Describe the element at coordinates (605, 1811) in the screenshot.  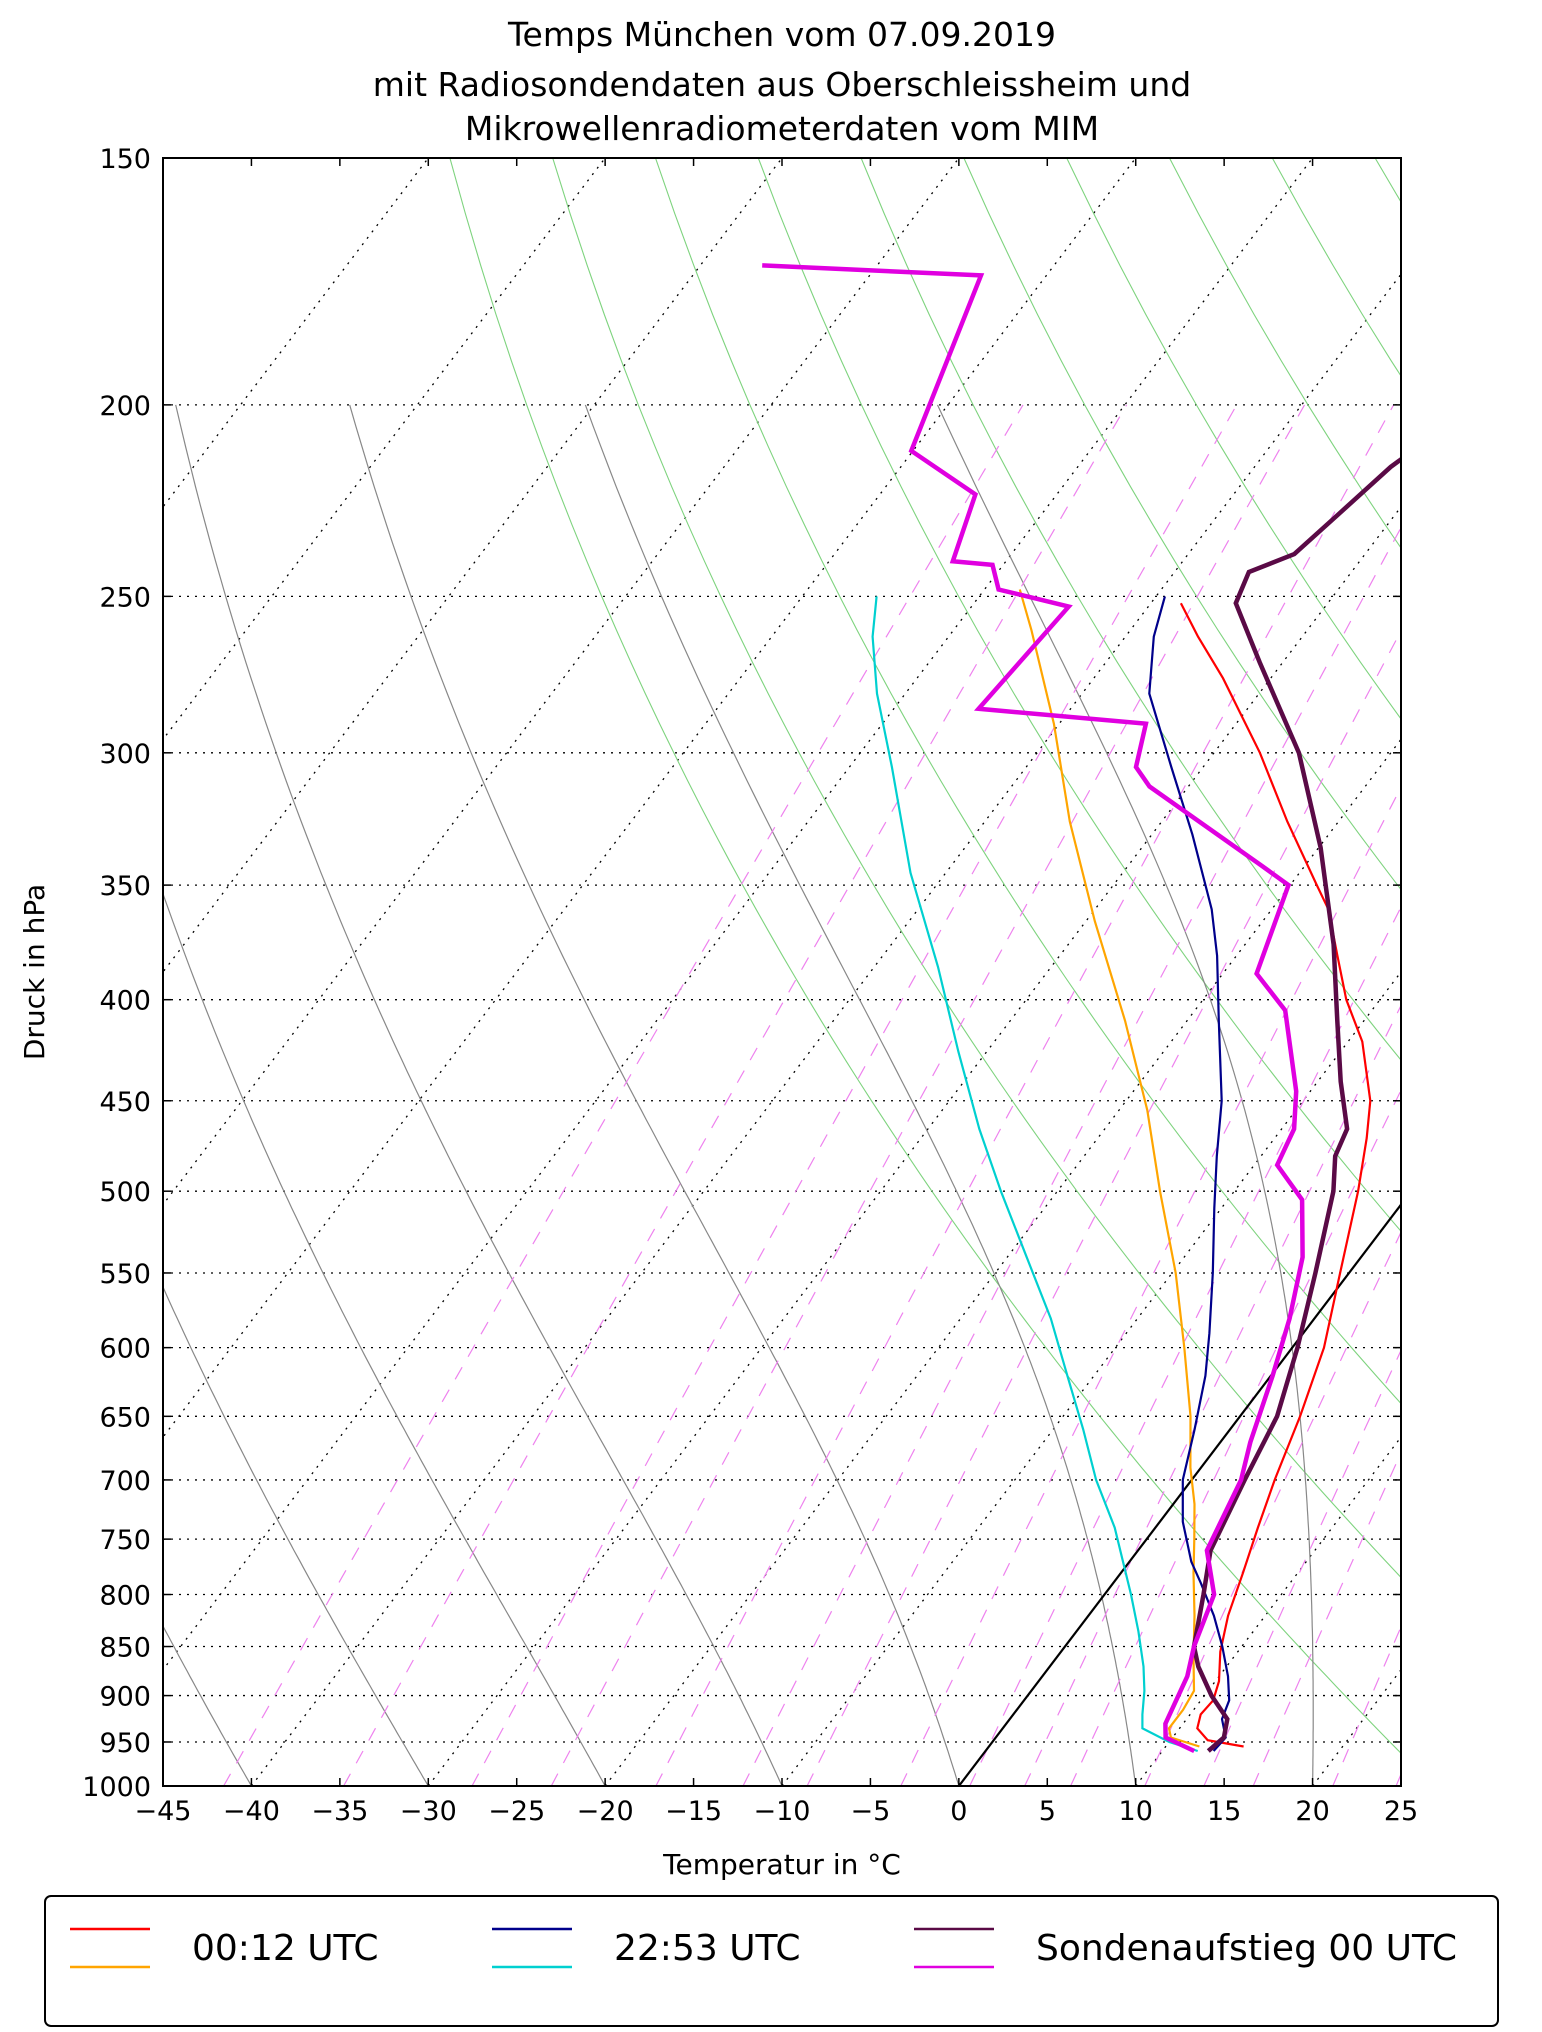
I see `x-tick-label: −20` at that location.